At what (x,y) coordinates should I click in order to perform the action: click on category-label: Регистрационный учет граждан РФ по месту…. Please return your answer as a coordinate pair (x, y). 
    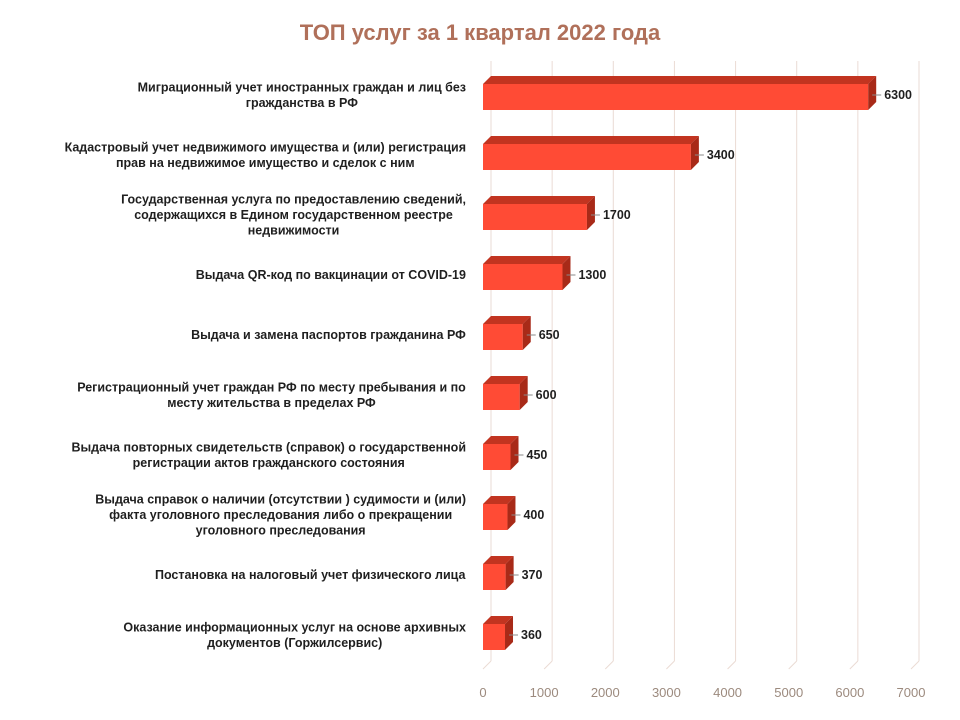
    Looking at the image, I should click on (271, 395).